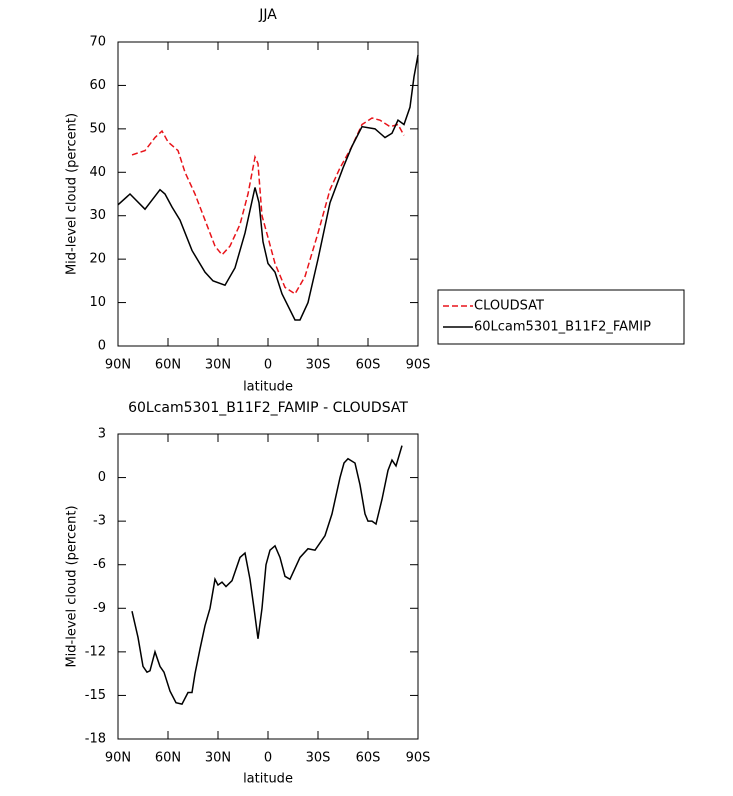 This screenshot has height=796, width=733. I want to click on y-tick-label: 10, so click(97, 302).